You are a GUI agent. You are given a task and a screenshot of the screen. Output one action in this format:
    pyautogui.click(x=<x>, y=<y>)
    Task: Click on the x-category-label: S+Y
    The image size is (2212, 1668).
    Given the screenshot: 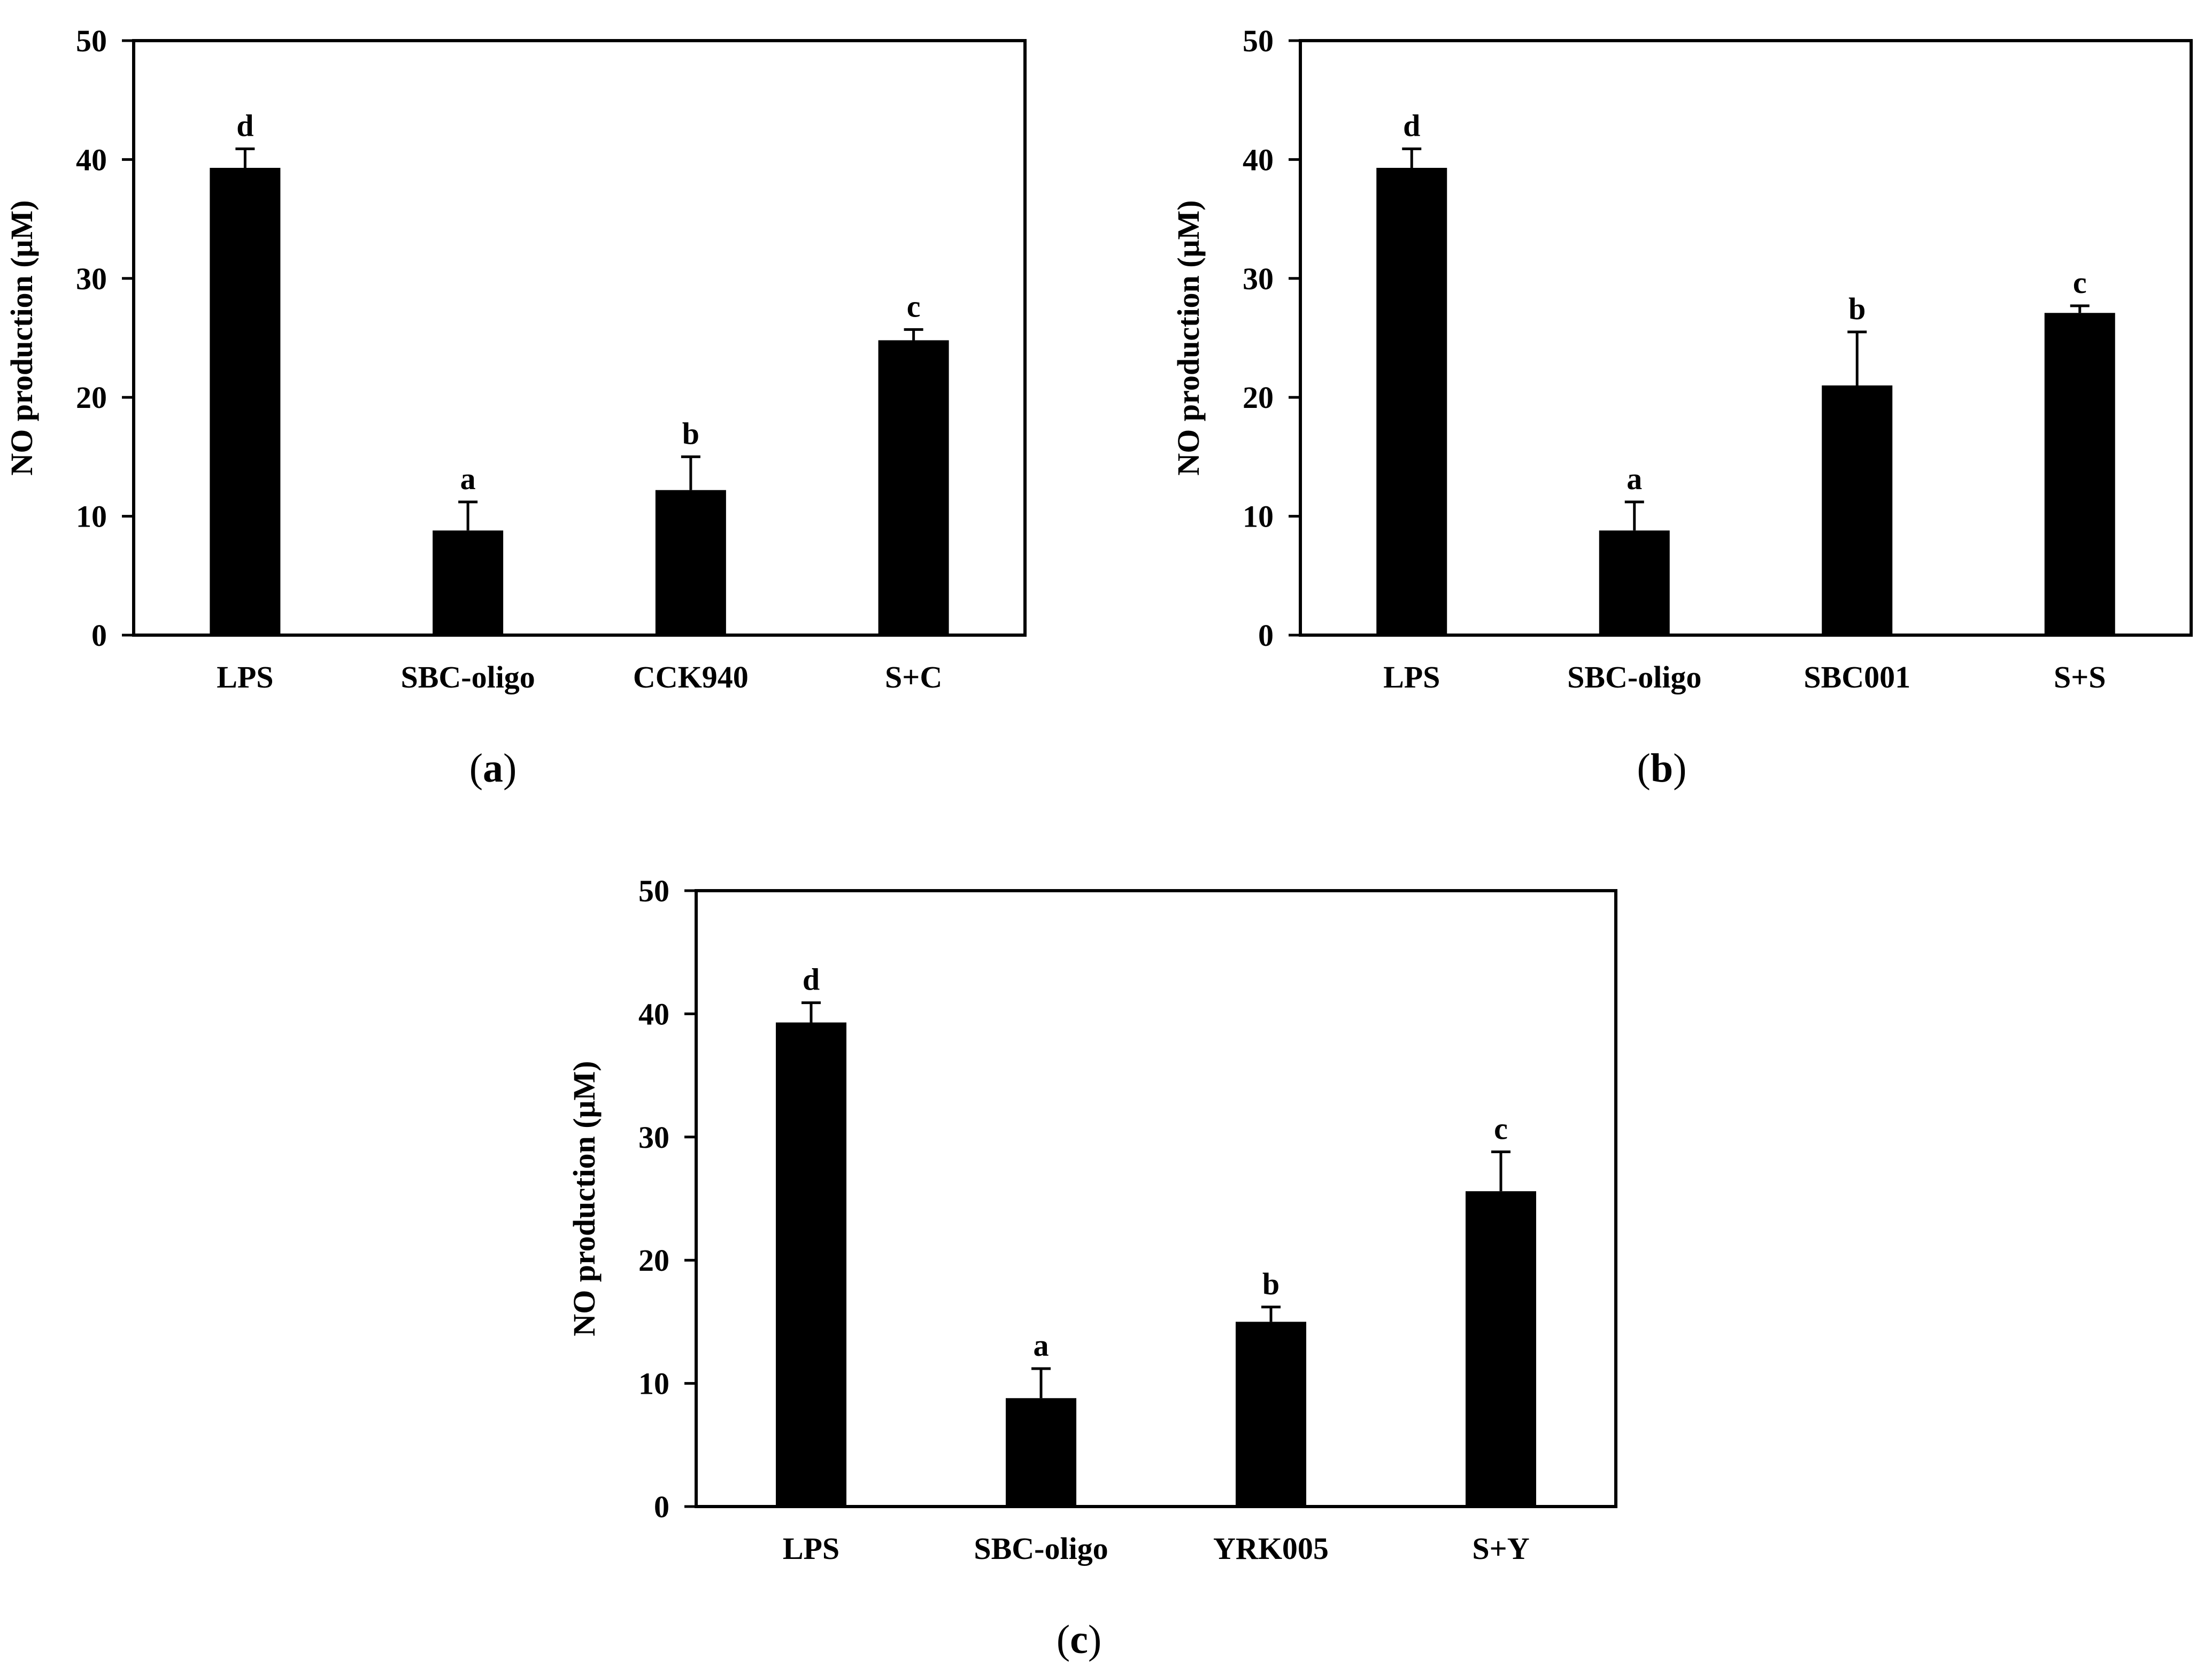 What is the action you would take?
    pyautogui.click(x=1500, y=1548)
    